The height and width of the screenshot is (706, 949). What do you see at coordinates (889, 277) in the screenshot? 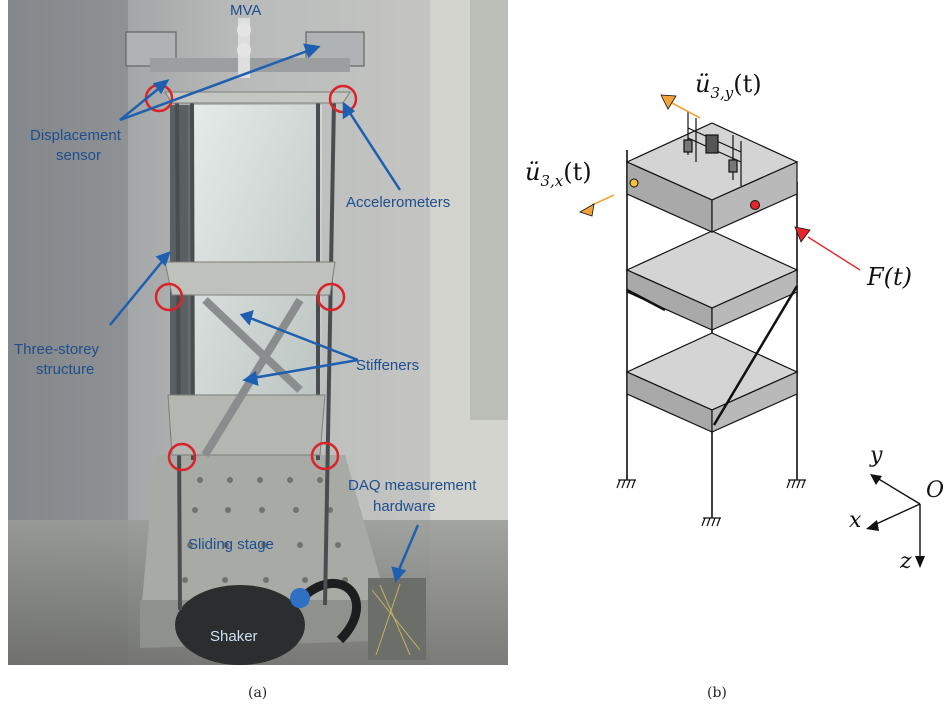
I see `label-force: F(t)` at bounding box center [889, 277].